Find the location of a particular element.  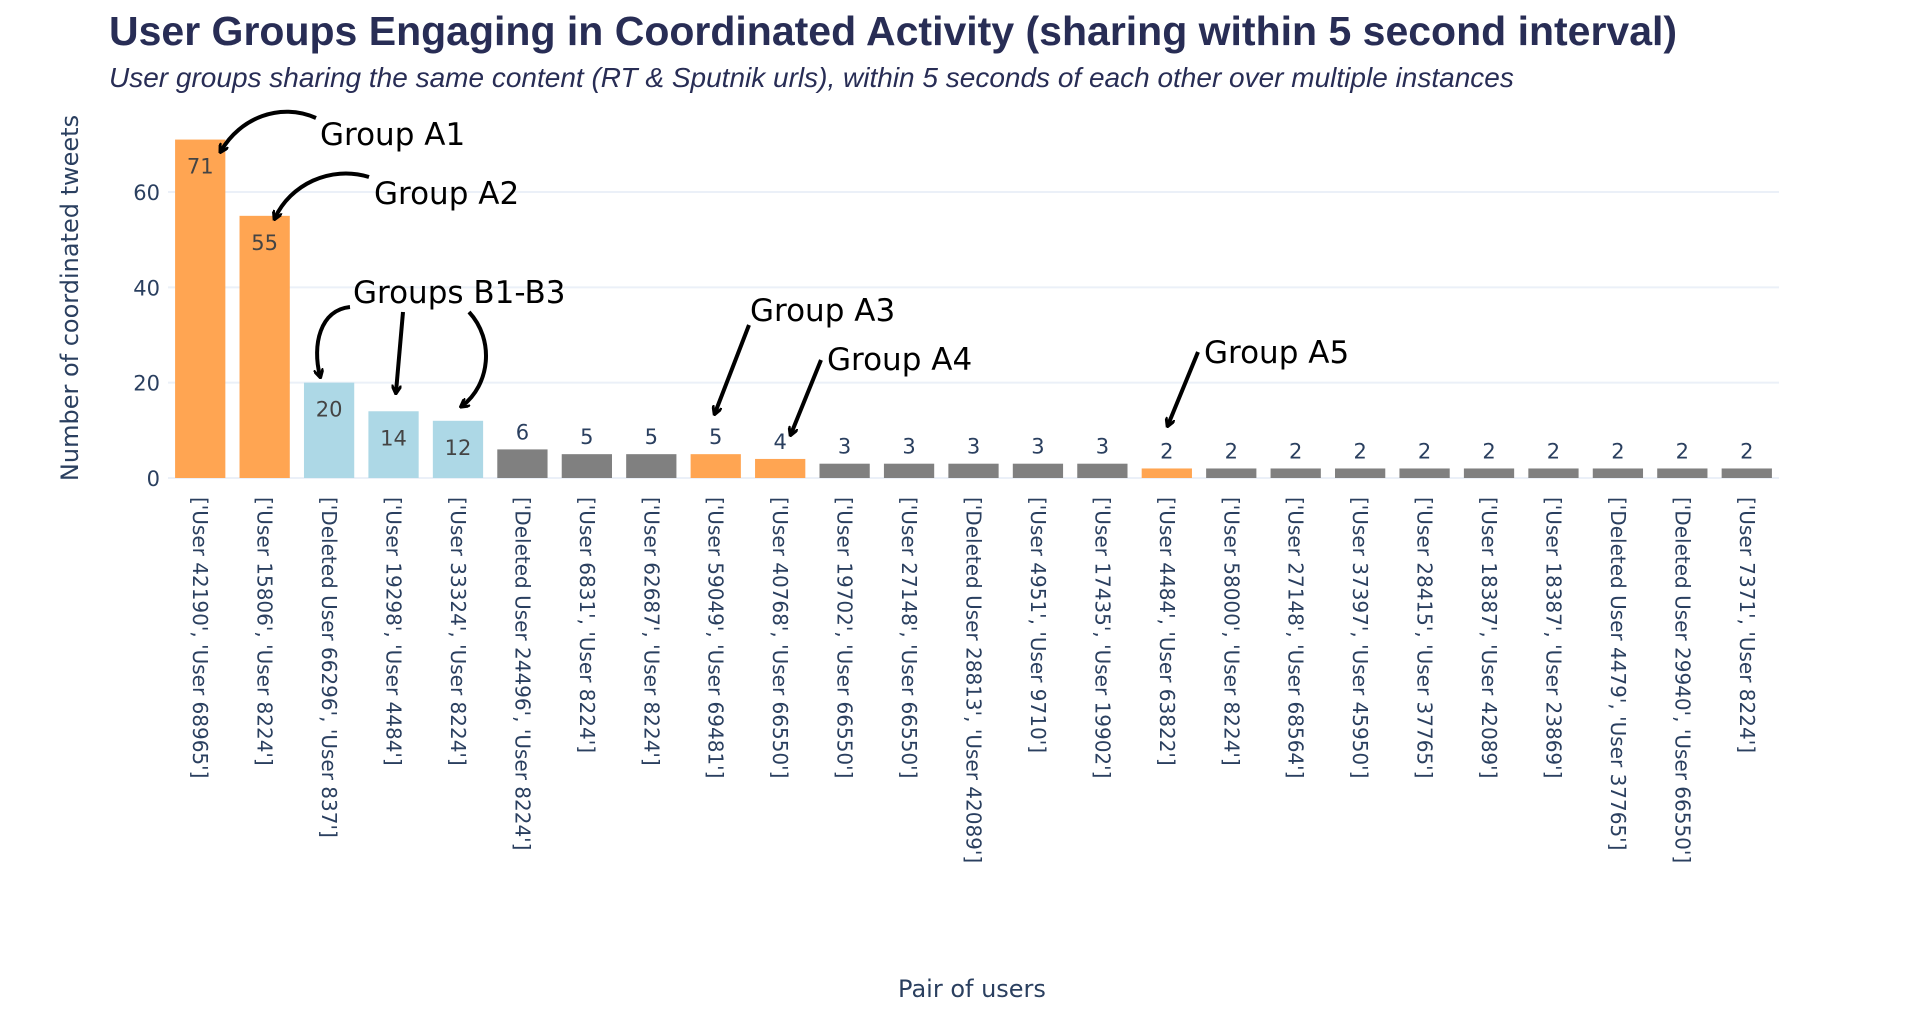

x-tick-label: ['User 37397', 'User 45950'] is located at coordinates (1360, 637).